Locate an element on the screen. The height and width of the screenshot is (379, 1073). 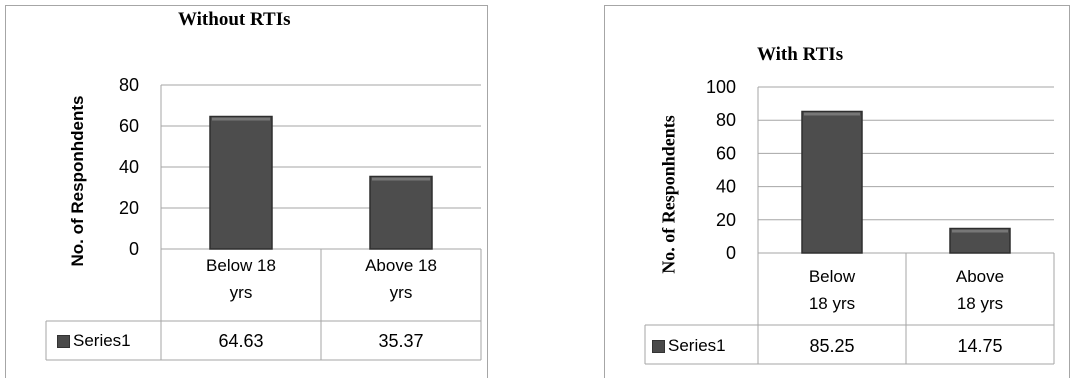
y-tick-label: 100 is located at coordinates (721, 87).